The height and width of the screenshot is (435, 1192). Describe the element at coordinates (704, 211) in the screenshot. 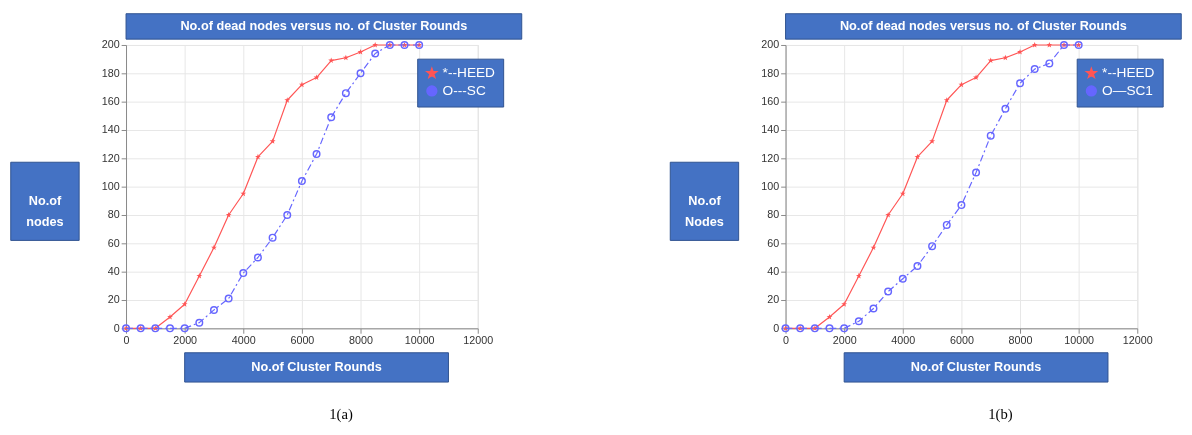

I see `y-axis-title: No.of Nodes` at that location.